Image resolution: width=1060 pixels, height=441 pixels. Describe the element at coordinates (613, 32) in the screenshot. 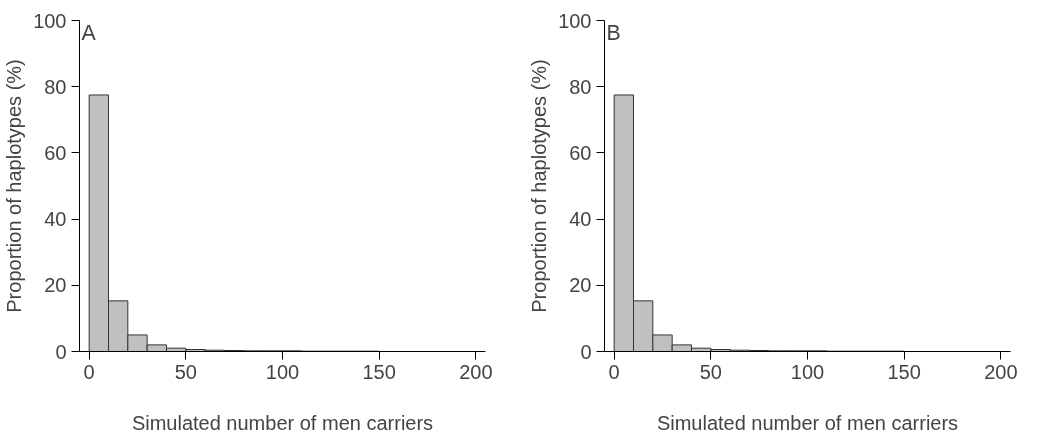

I see `chart-title: B` at that location.